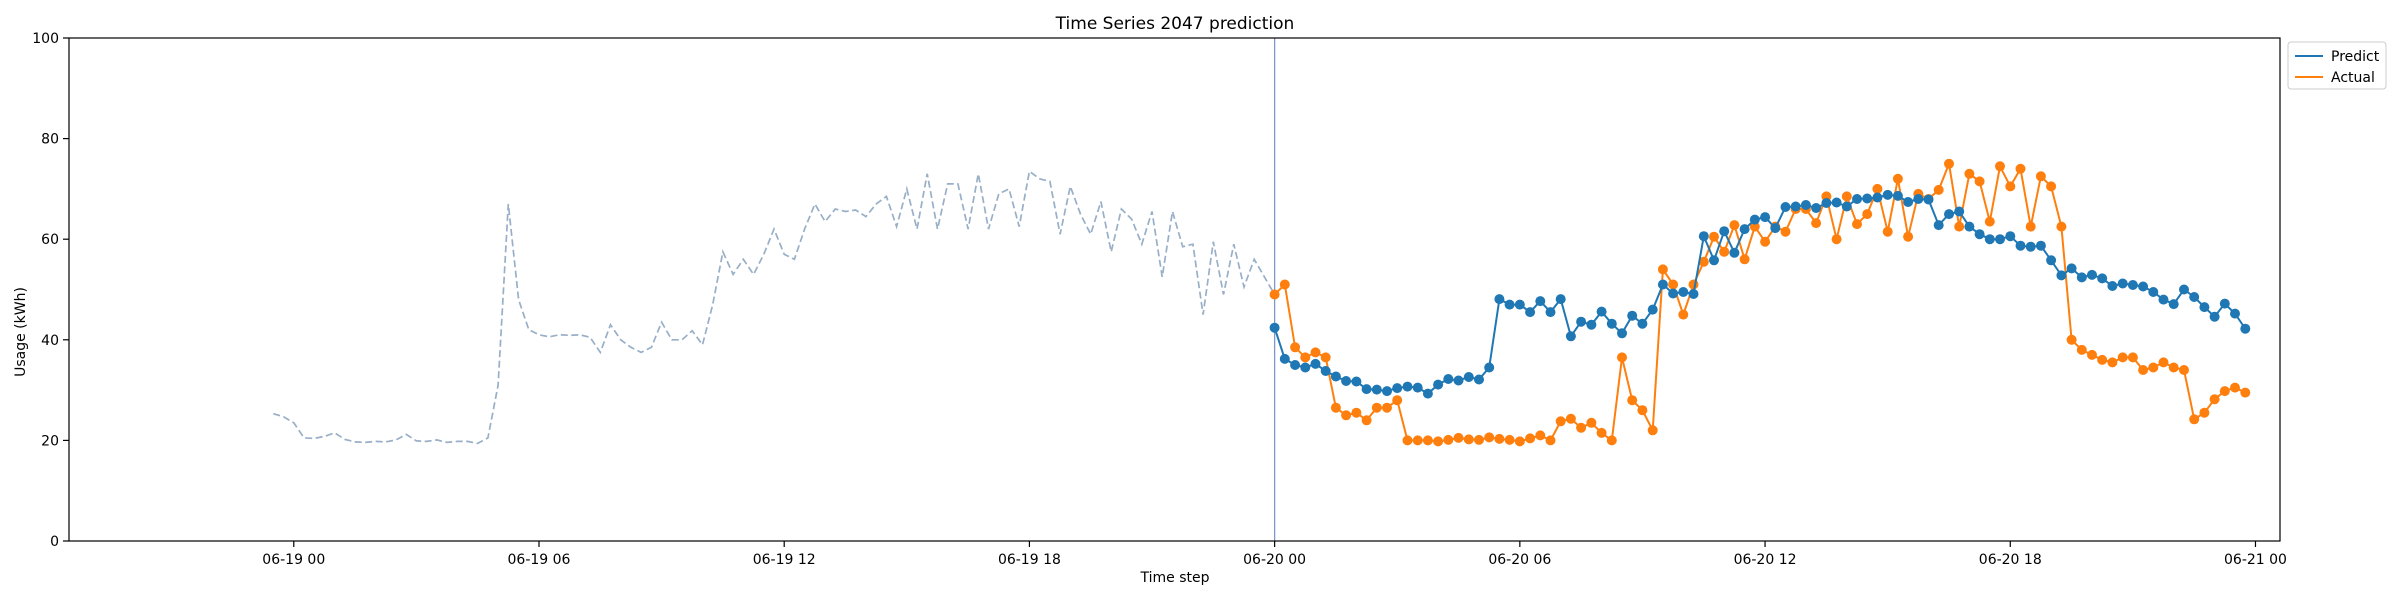  I want to click on x-tick-label: 06-21 00, so click(2255, 560).